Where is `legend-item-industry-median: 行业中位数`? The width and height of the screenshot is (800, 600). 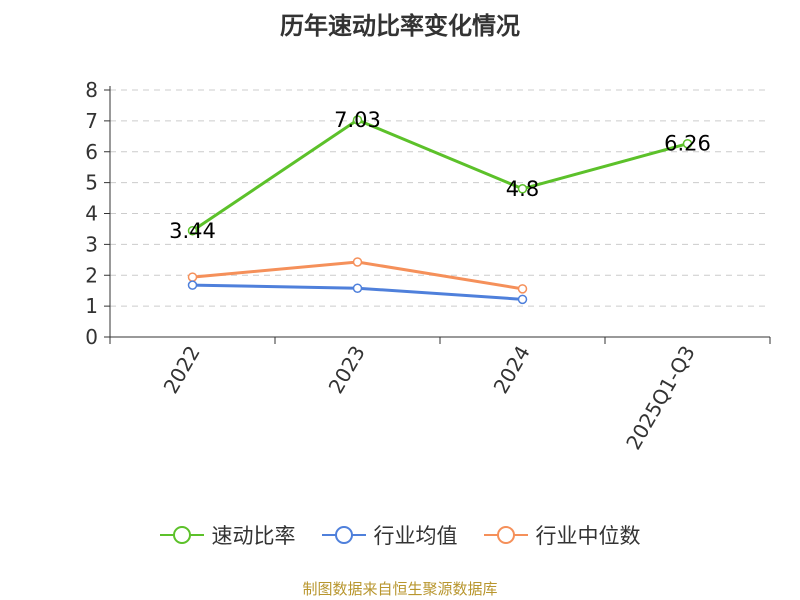 legend-item-industry-median: 行业中位数 is located at coordinates (562, 535).